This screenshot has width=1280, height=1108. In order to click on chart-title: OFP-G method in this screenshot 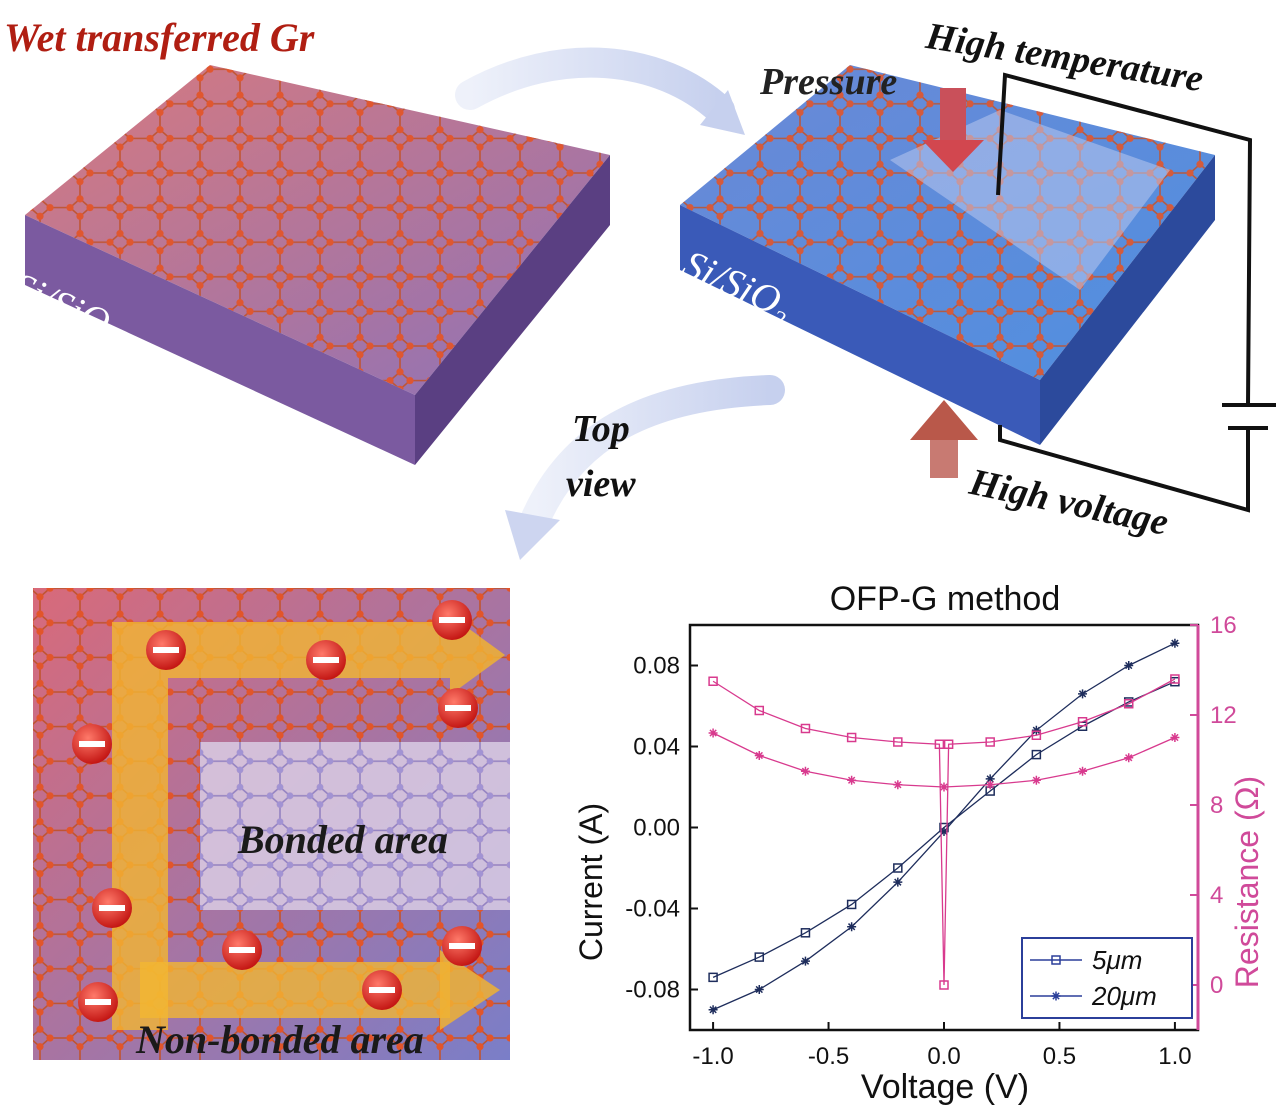, I will do `click(945, 599)`.